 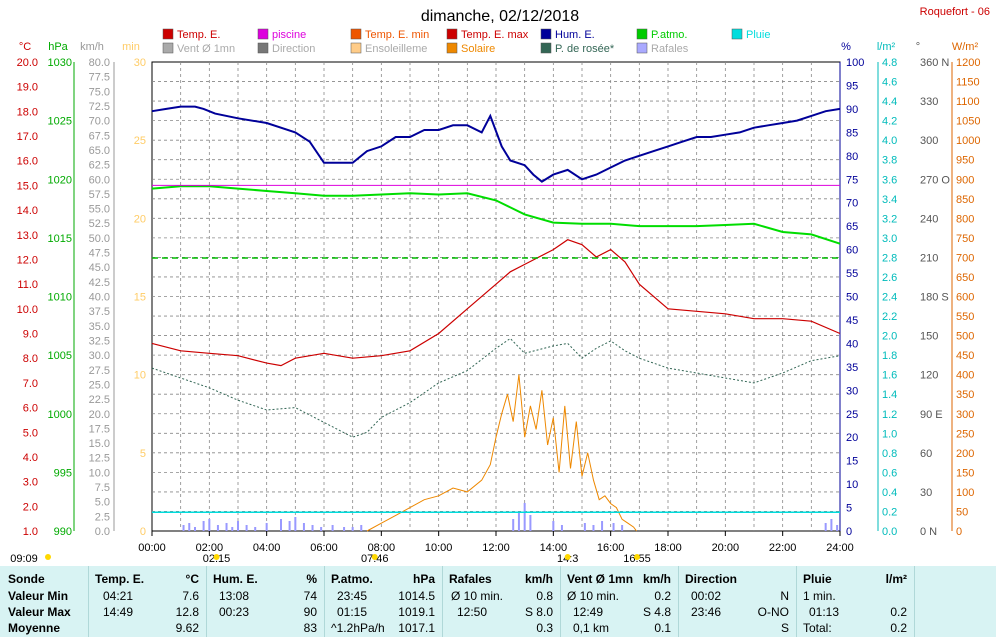 What do you see at coordinates (27, 310) in the screenshot?
I see `axis-tick-temp: 10.0` at bounding box center [27, 310].